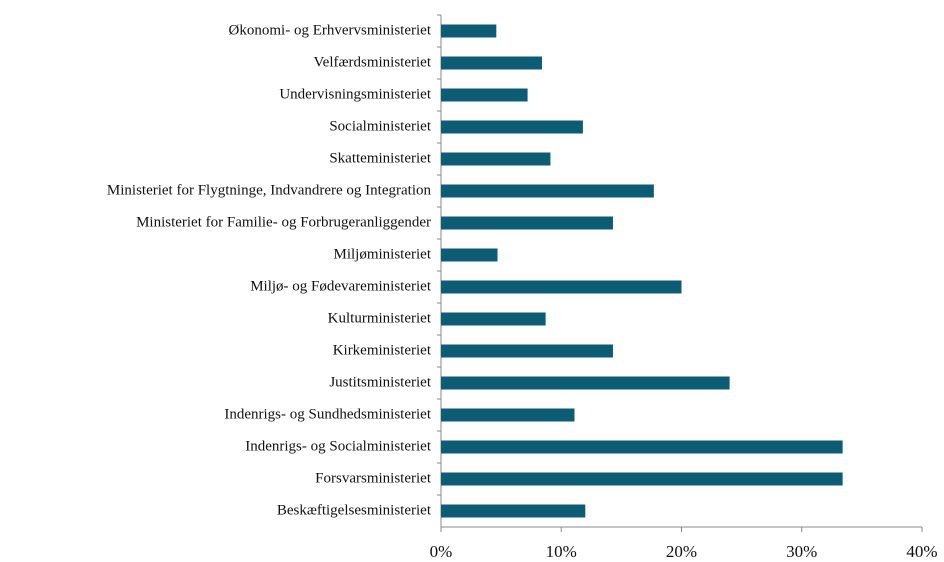 The width and height of the screenshot is (944, 562). I want to click on x-tick-label: 30%, so click(801, 551).